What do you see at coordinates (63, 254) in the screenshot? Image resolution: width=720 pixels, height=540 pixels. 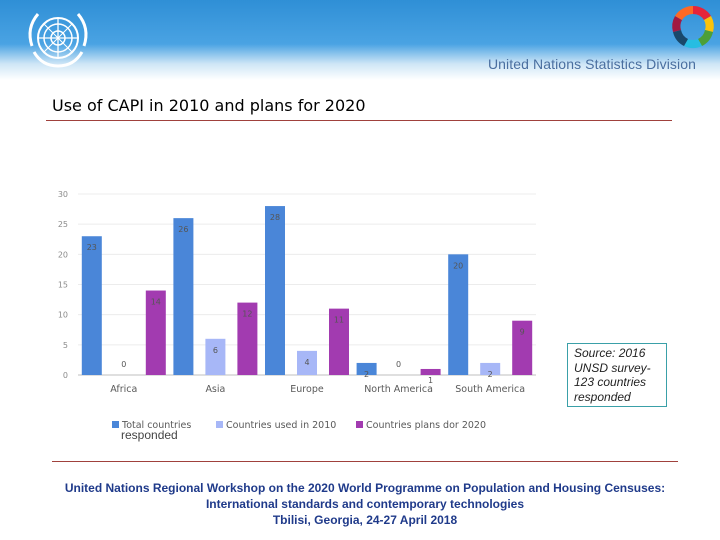 I see `y-tick-label: 20` at bounding box center [63, 254].